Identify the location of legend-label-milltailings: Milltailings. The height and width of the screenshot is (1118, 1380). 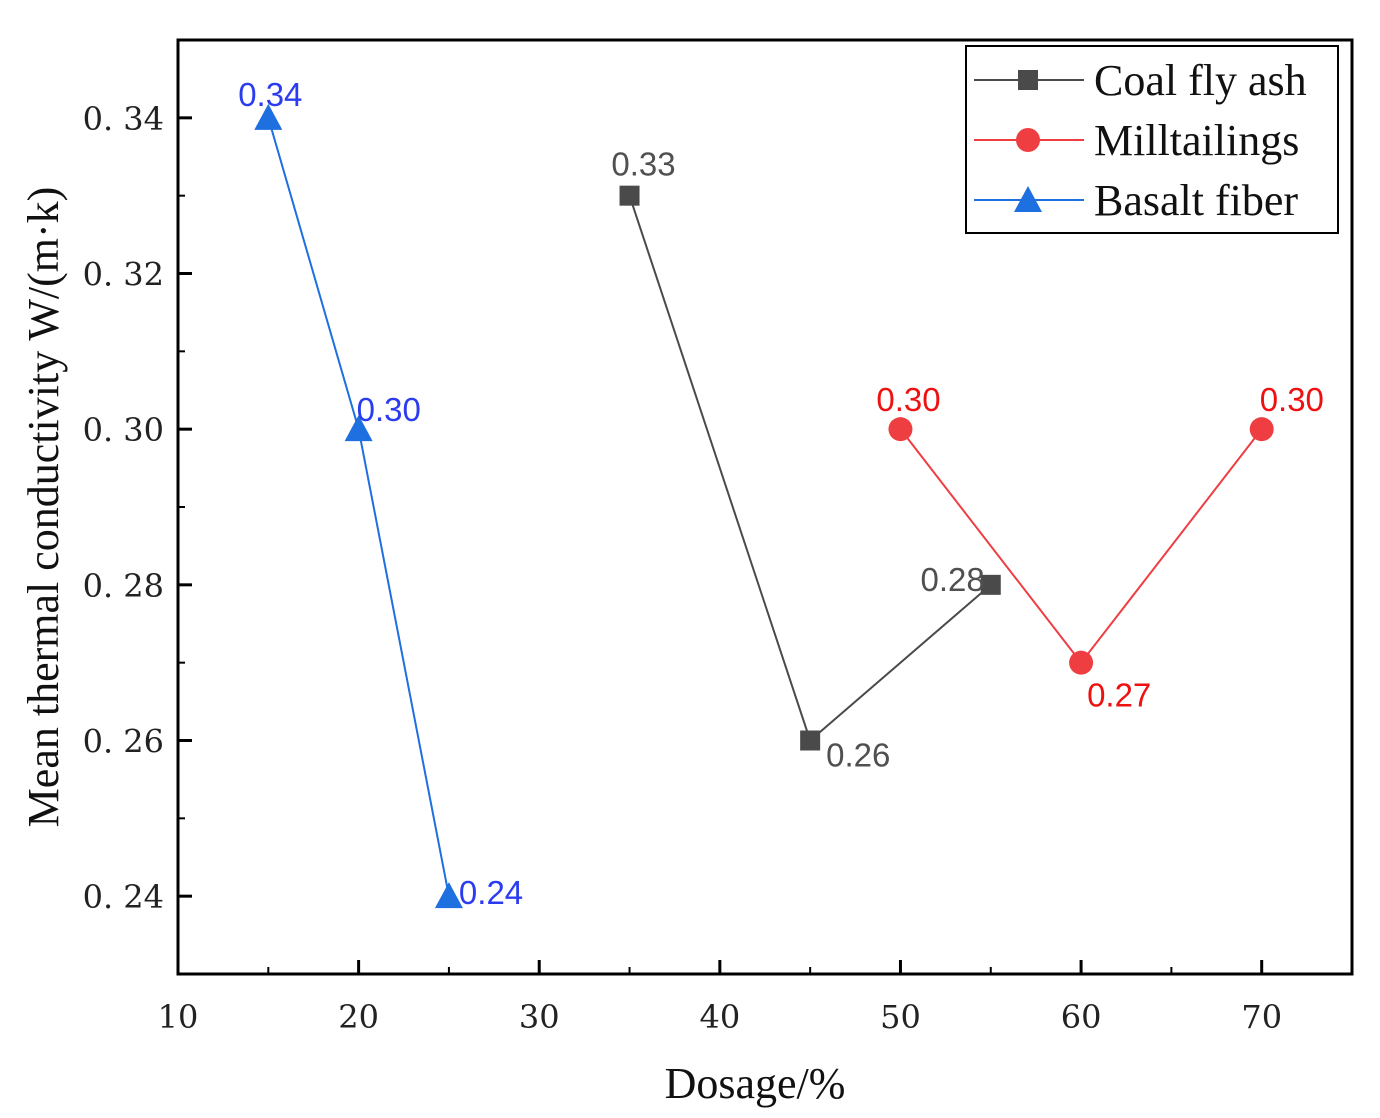
(1196, 140).